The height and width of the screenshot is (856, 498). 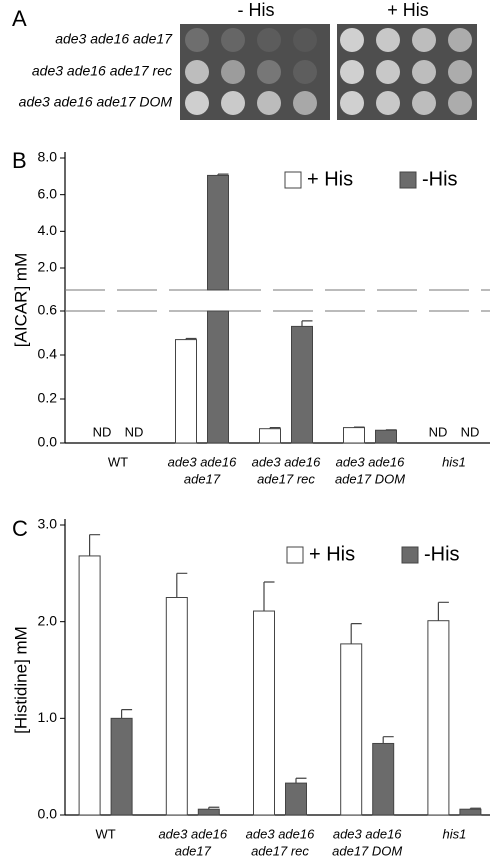 I want to click on strain-label: ade3 ade16 ade17, so click(x=114, y=39).